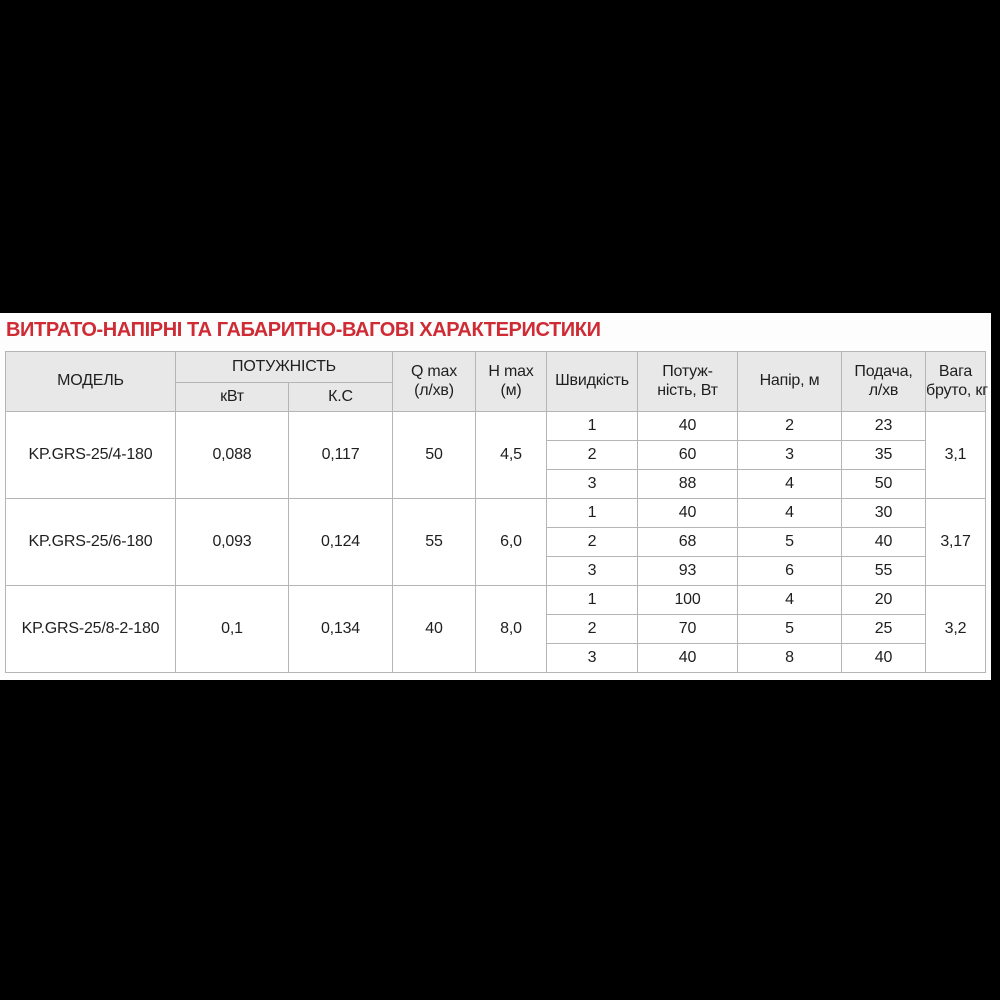 This screenshot has height=1000, width=1000. What do you see at coordinates (883, 372) in the screenshot?
I see `header-flow-line1: Подача,` at bounding box center [883, 372].